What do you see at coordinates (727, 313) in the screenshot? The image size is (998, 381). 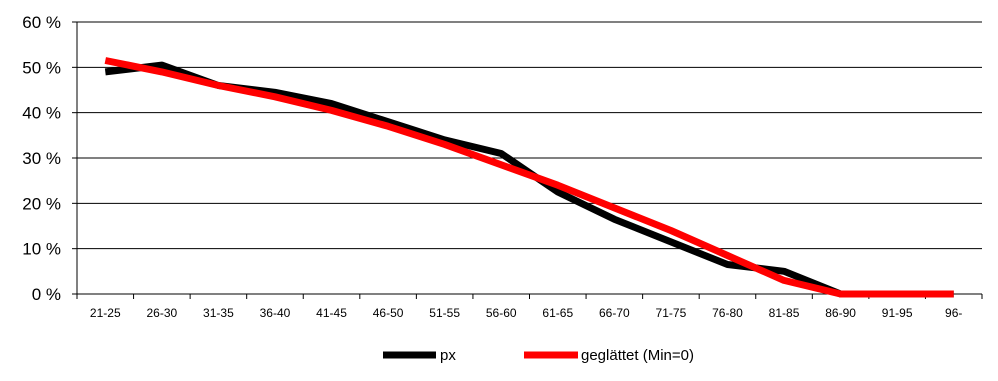 I see `x-tick-label: 76-80` at bounding box center [727, 313].